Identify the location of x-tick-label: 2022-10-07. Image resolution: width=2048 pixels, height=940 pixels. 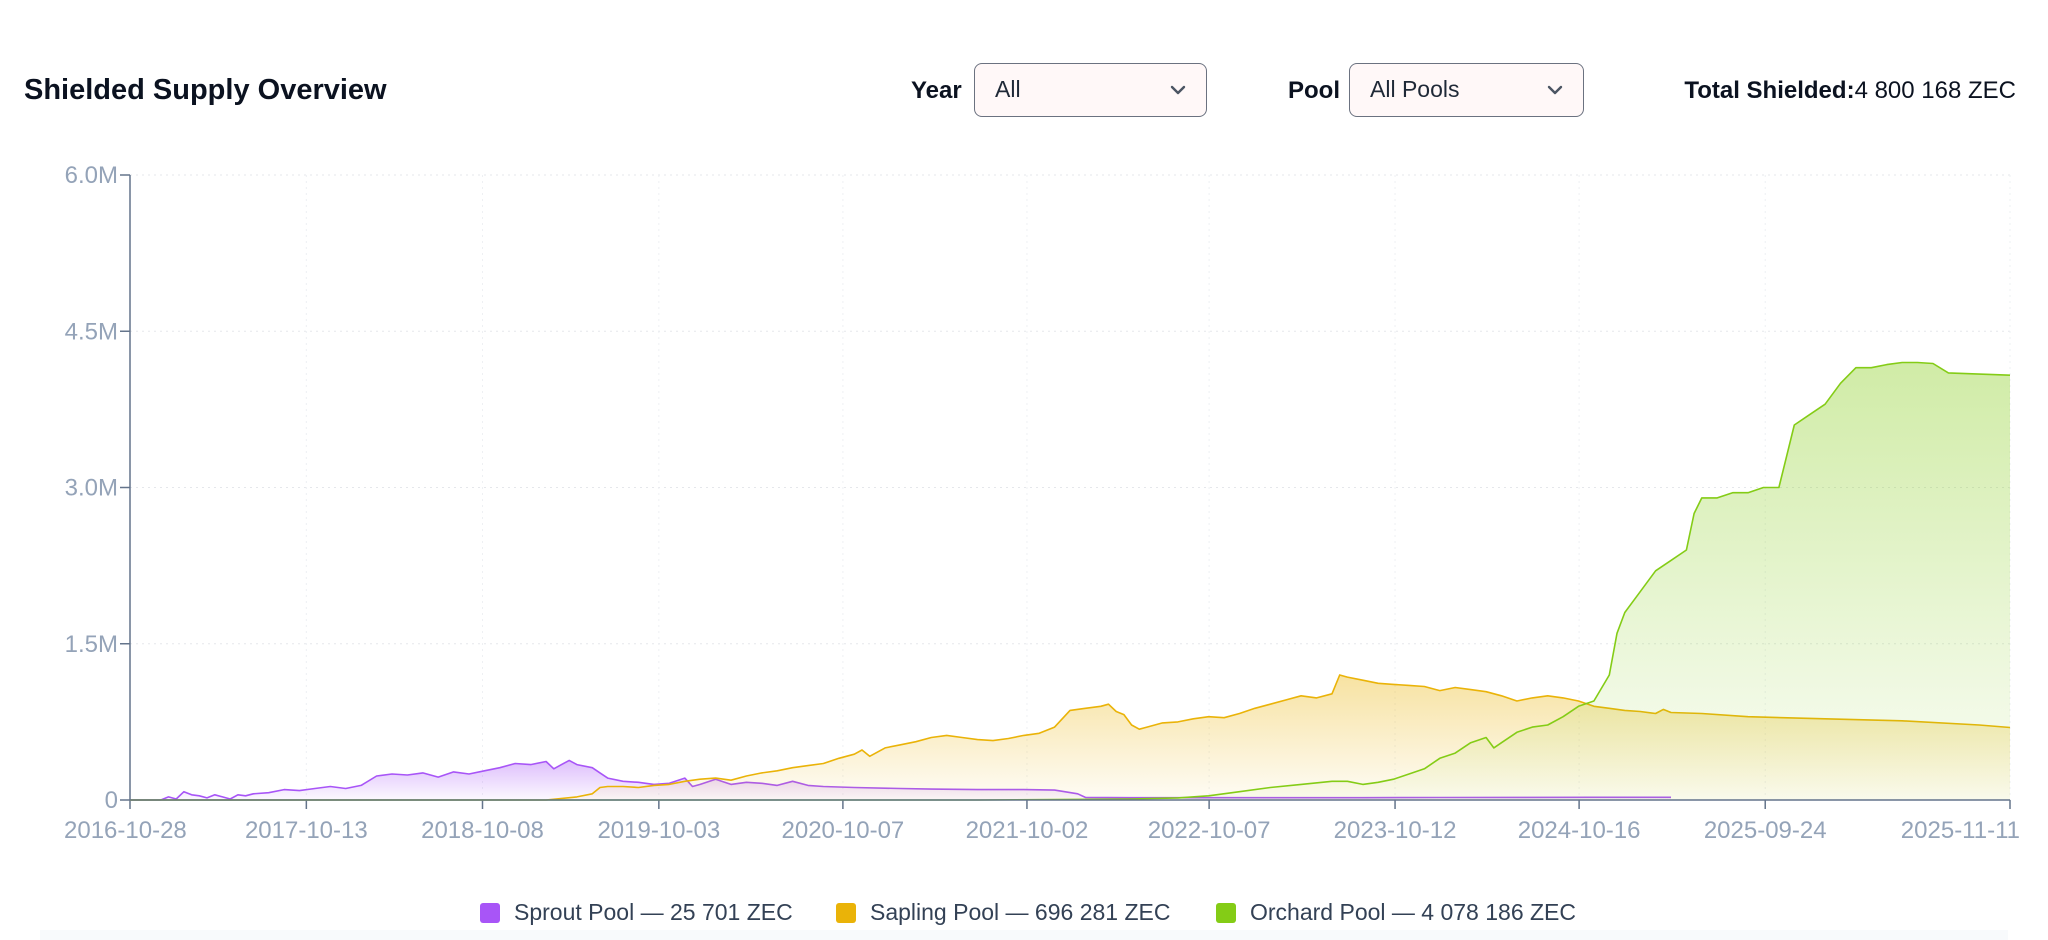
(1209, 830).